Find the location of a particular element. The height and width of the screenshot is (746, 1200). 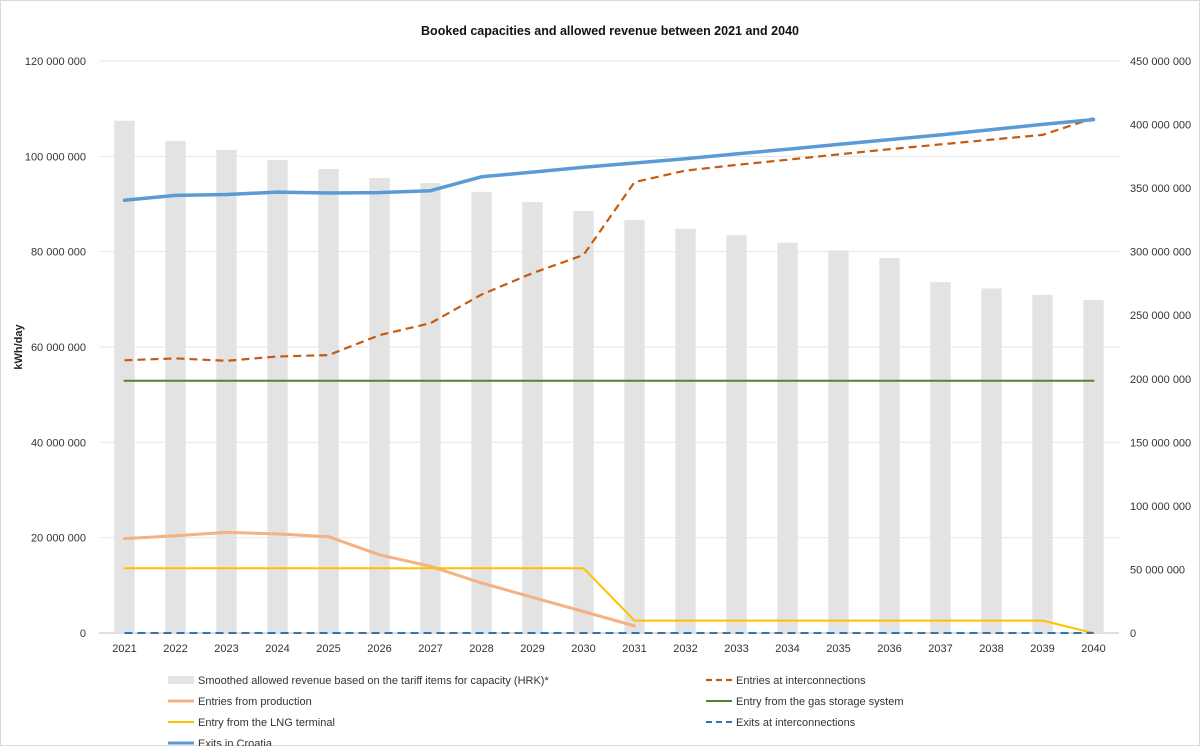

x-tick-label: 2022 is located at coordinates (175, 649).